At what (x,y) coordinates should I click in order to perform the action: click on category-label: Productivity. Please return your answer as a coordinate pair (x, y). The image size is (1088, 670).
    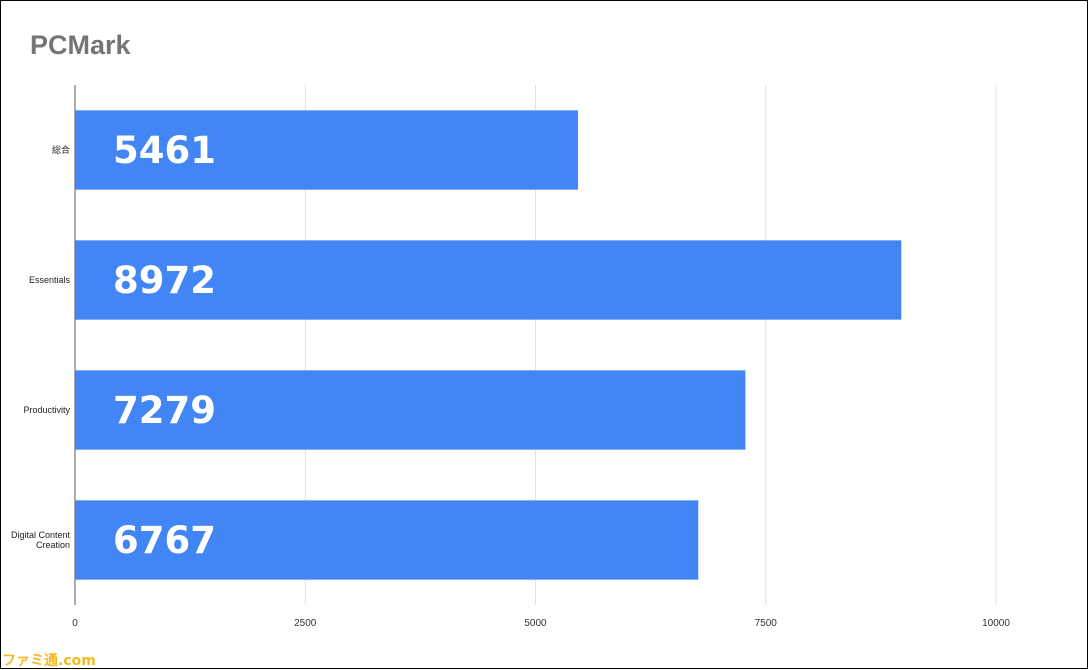
    Looking at the image, I should click on (46, 410).